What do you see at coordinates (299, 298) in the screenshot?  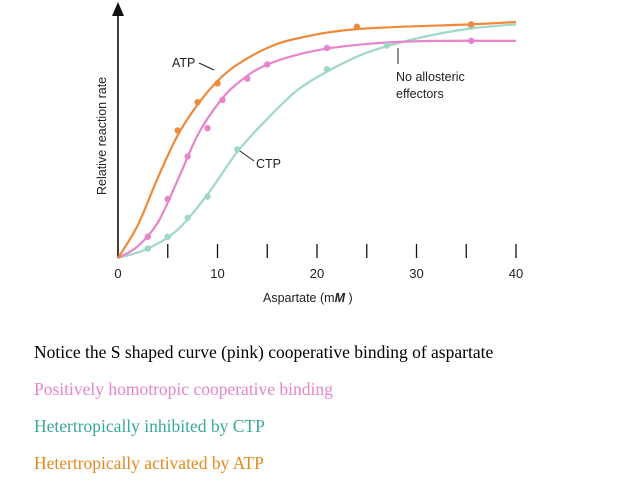 I see `x-axis-label-main: Aspartate (m` at bounding box center [299, 298].